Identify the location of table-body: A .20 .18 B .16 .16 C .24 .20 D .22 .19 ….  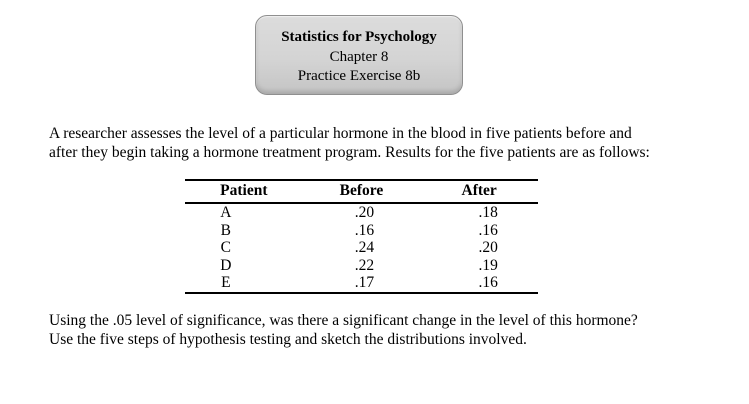
(361, 248).